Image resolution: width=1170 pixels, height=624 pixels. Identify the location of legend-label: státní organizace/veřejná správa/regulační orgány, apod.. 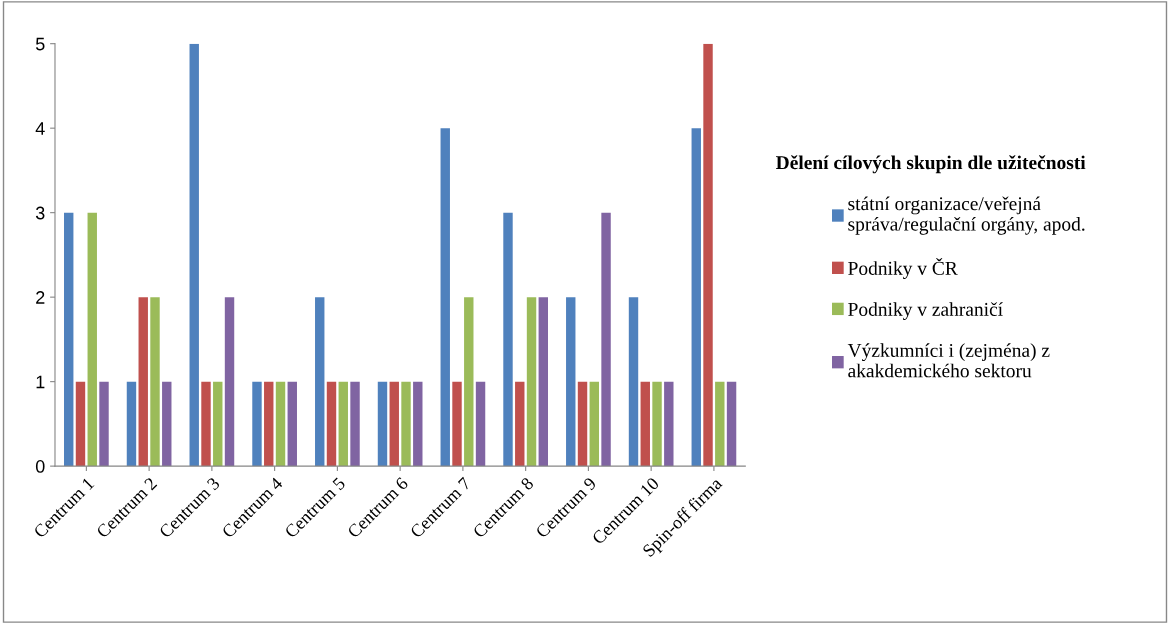
(966, 215).